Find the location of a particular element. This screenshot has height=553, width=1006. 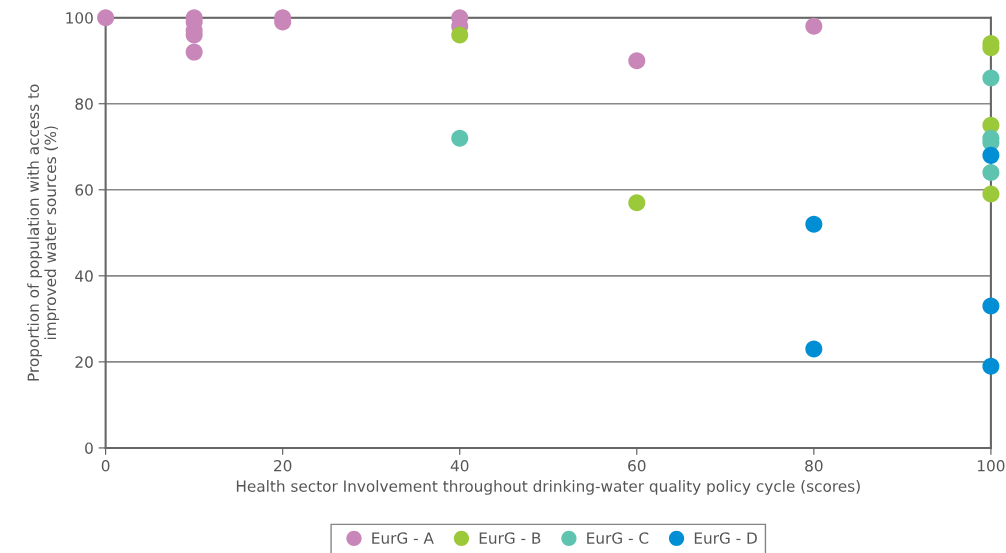

x-tick-label: 20 is located at coordinates (283, 466).